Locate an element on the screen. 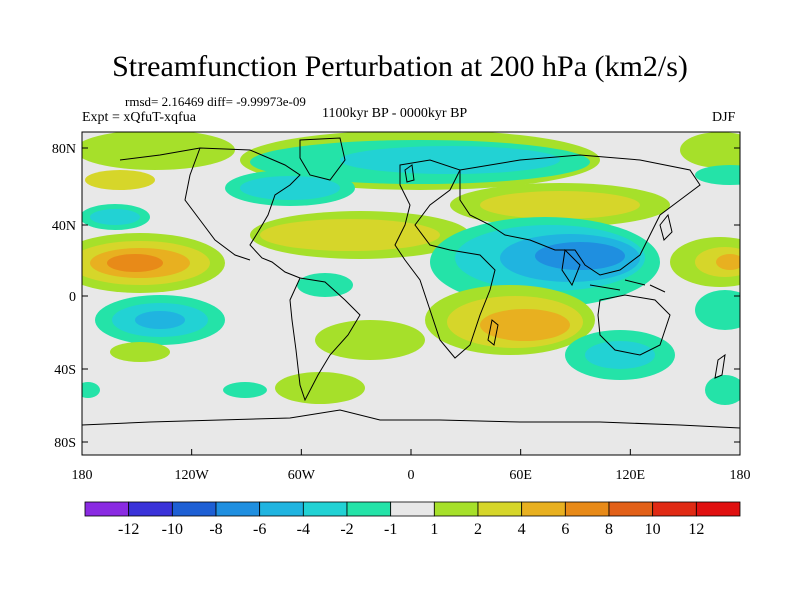 The width and height of the screenshot is (800, 600). colorbar-label: 12 is located at coordinates (696, 529).